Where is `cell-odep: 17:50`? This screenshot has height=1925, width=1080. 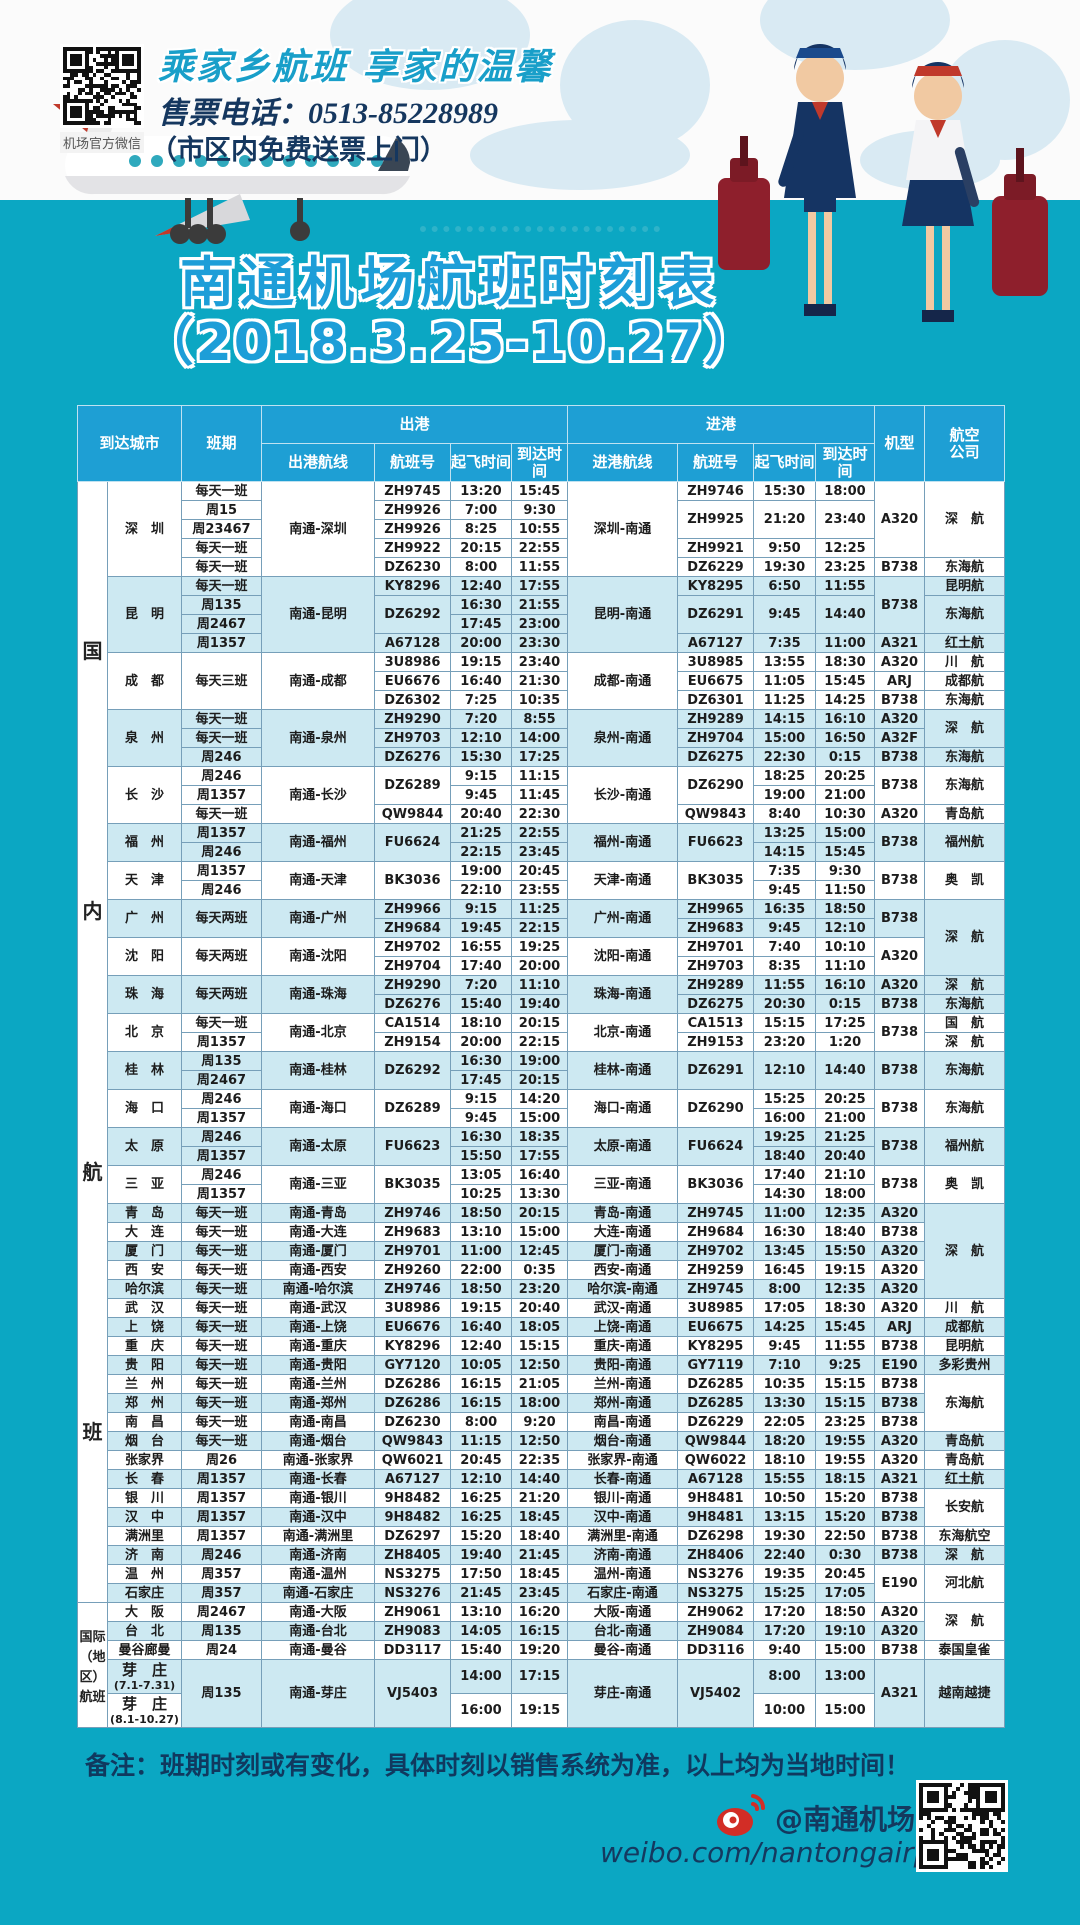 cell-odep: 17:50 is located at coordinates (481, 1574).